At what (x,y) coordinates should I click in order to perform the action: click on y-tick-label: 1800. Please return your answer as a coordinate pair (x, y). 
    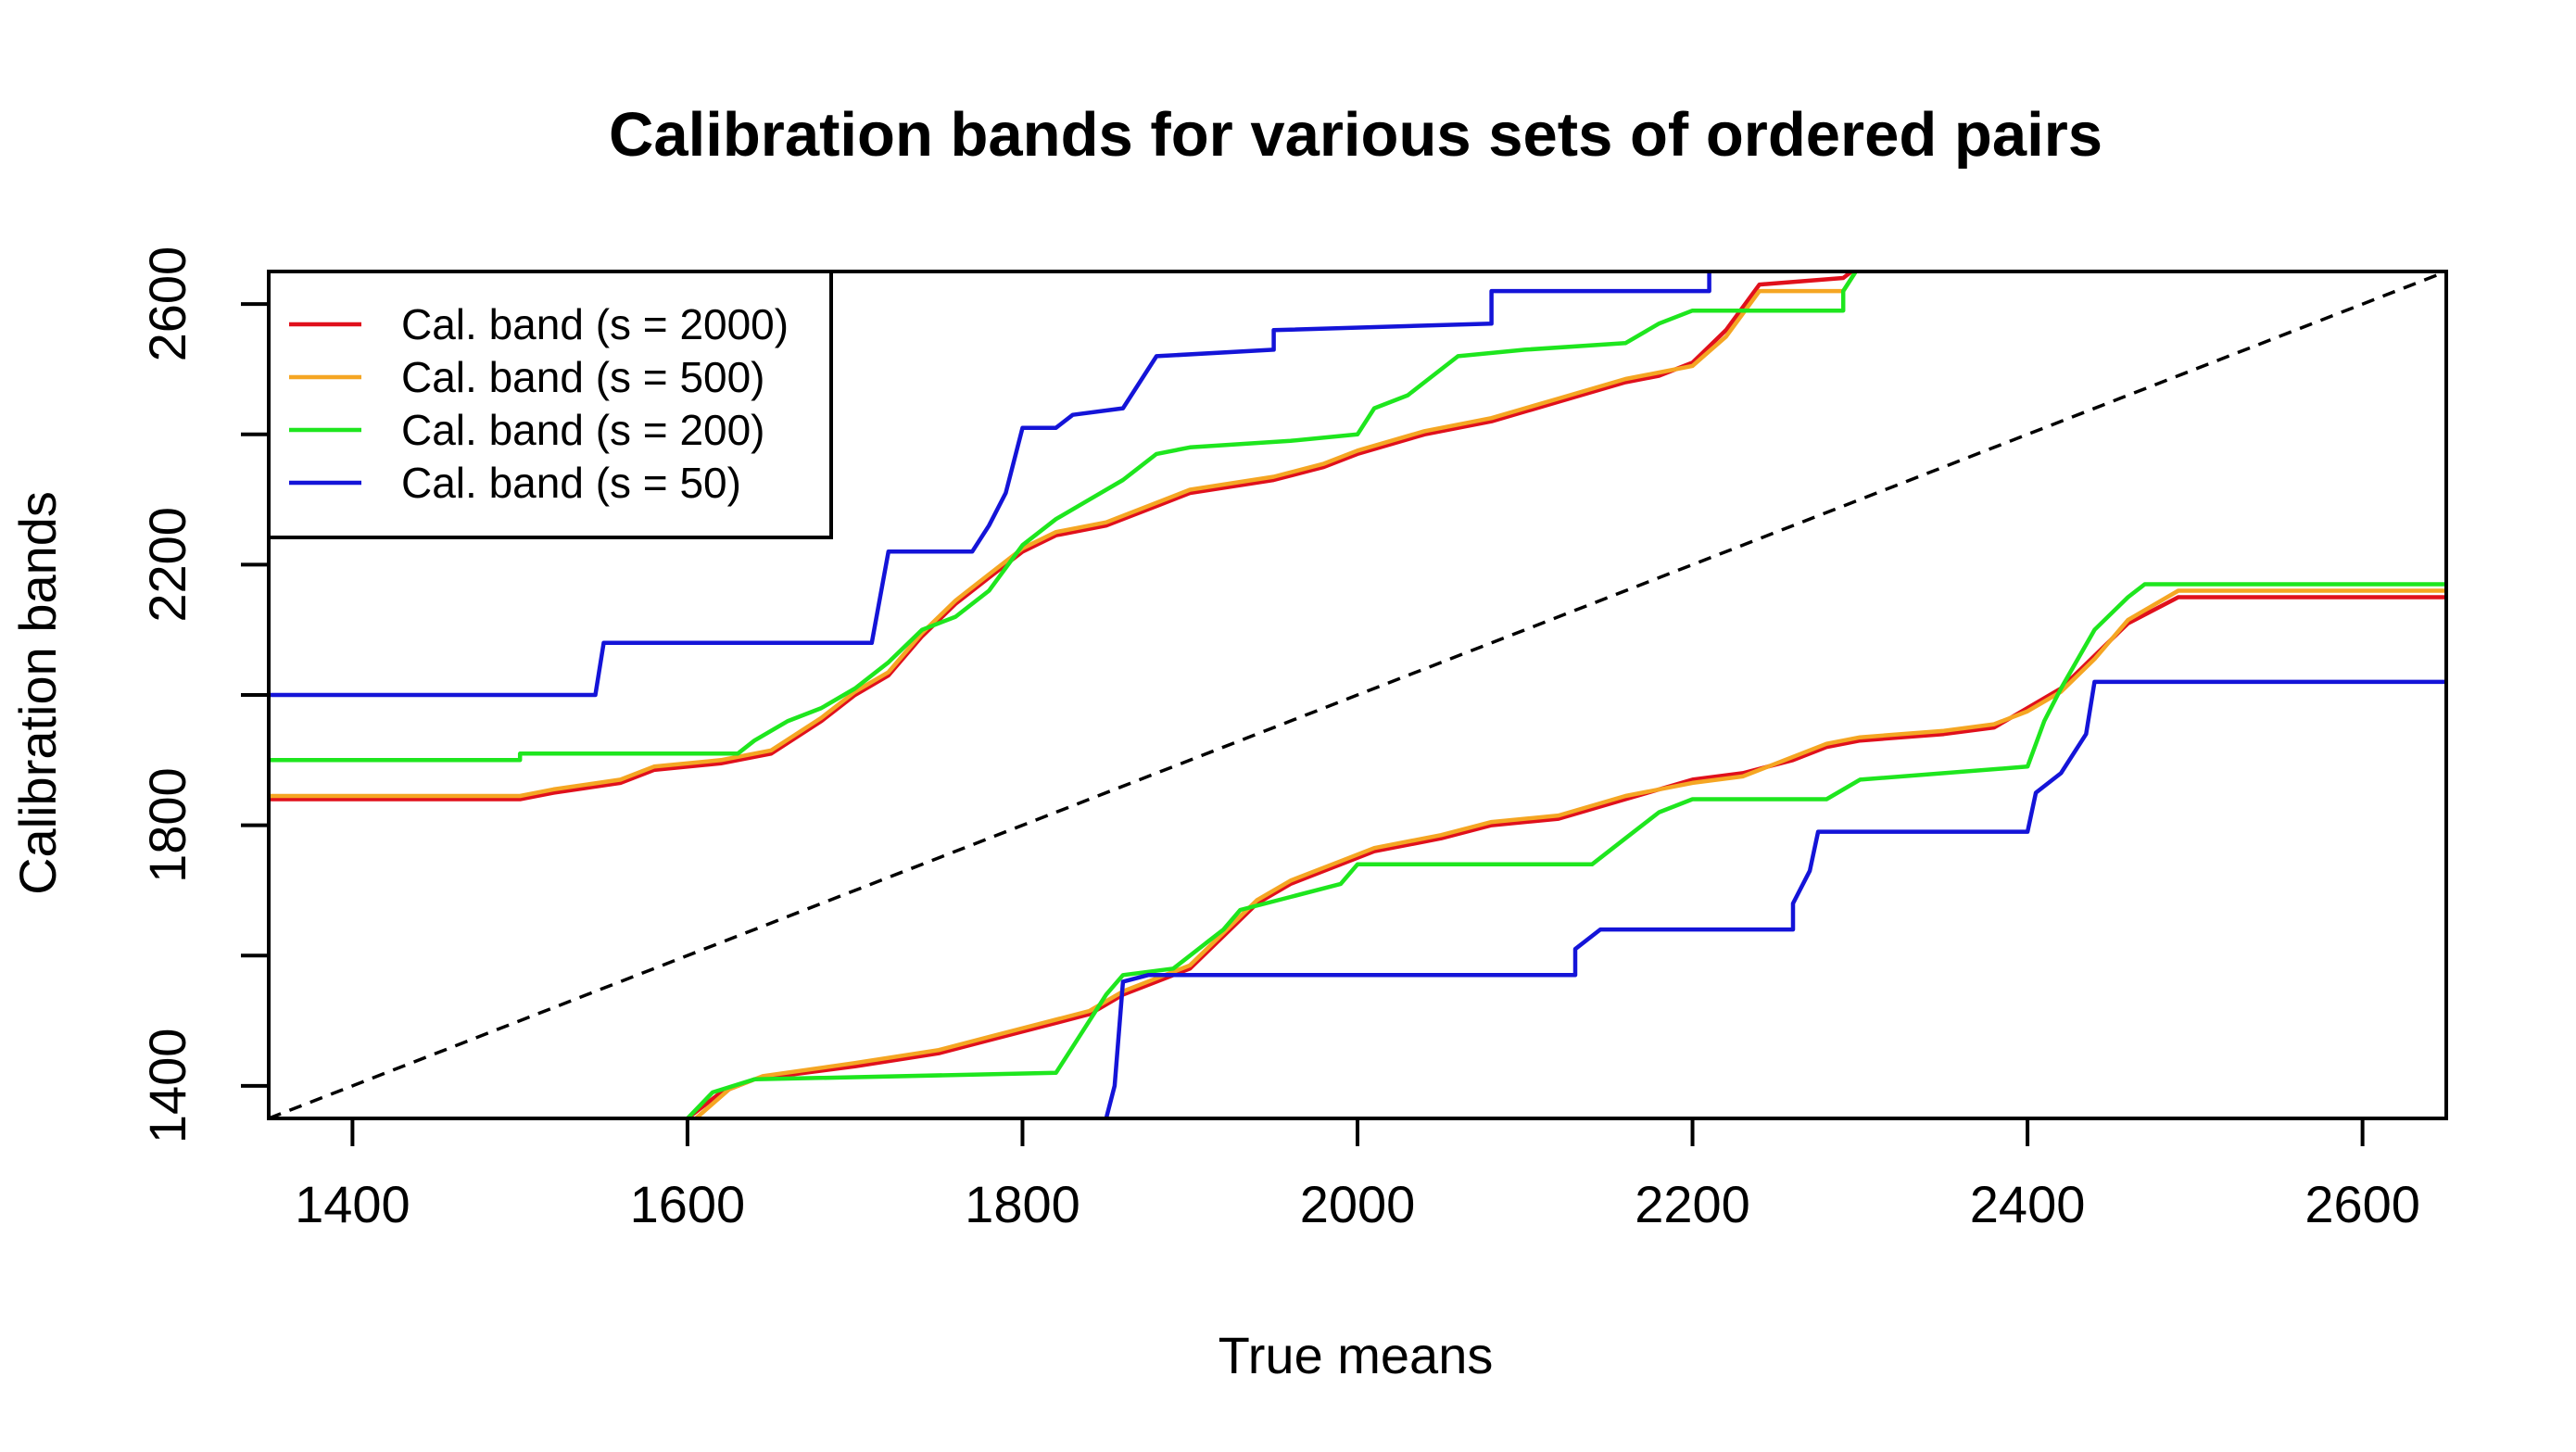
    Looking at the image, I should click on (167, 825).